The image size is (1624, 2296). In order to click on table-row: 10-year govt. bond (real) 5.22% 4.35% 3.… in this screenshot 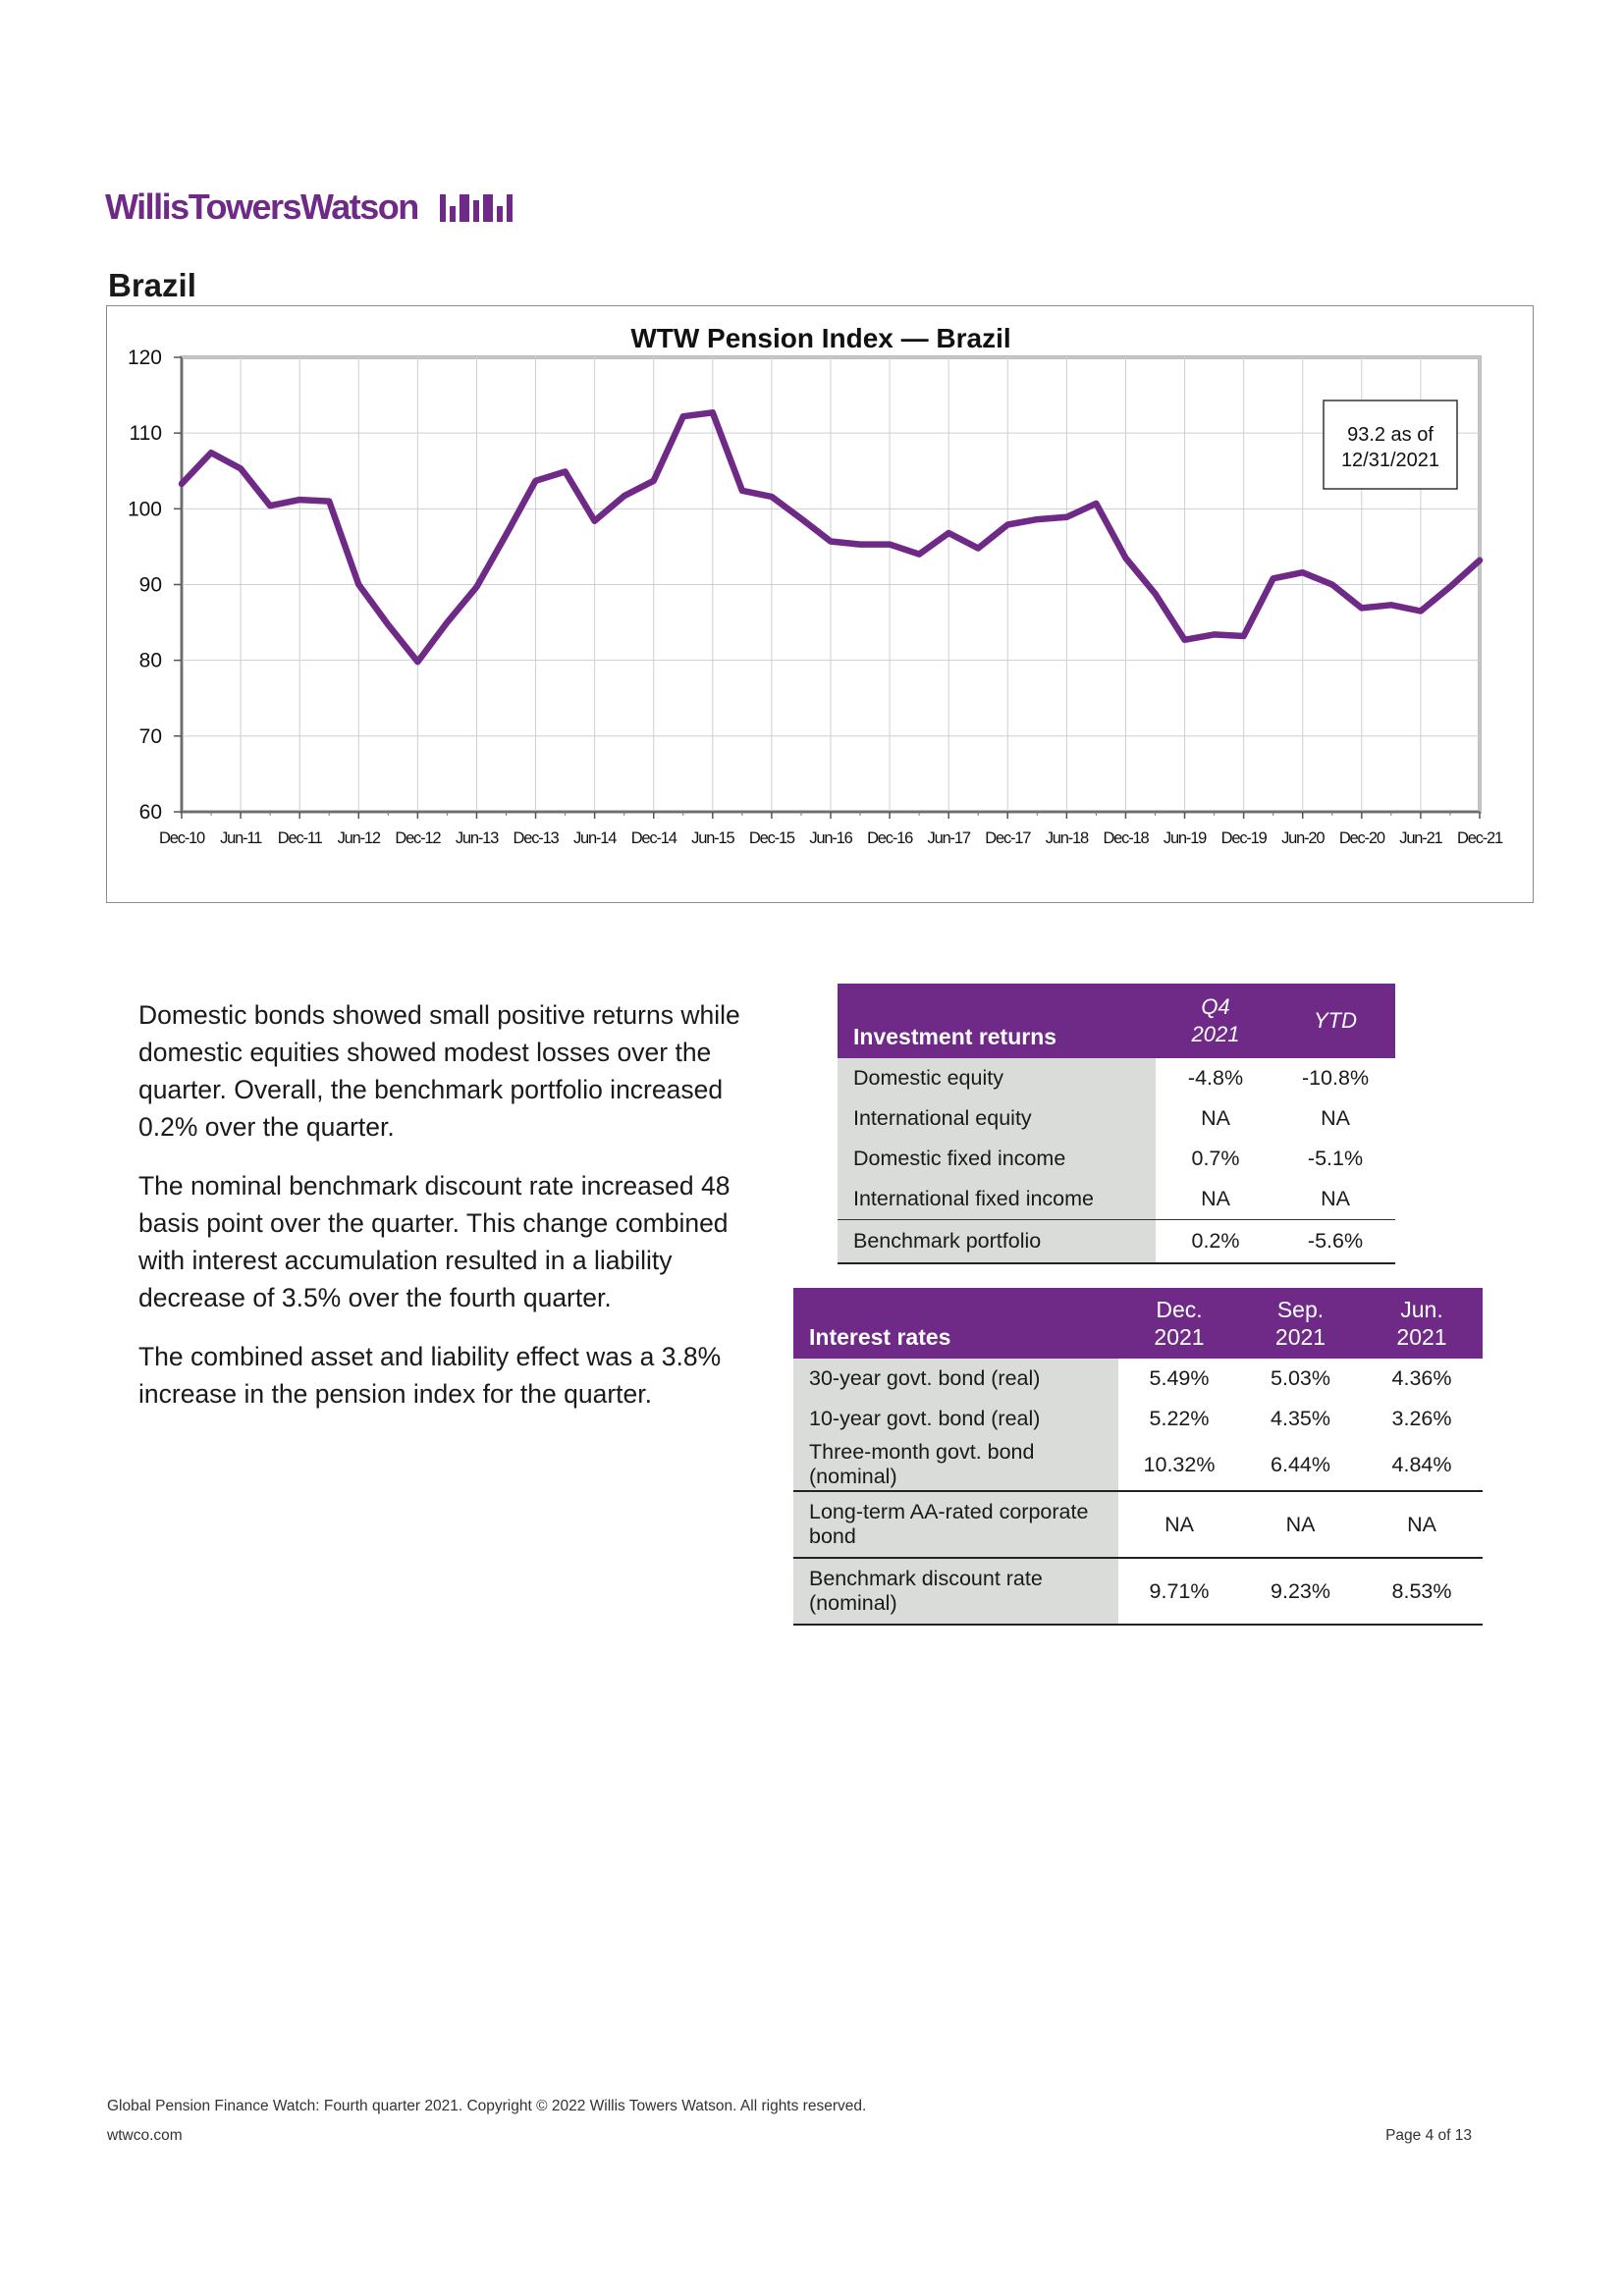, I will do `click(1138, 1419)`.